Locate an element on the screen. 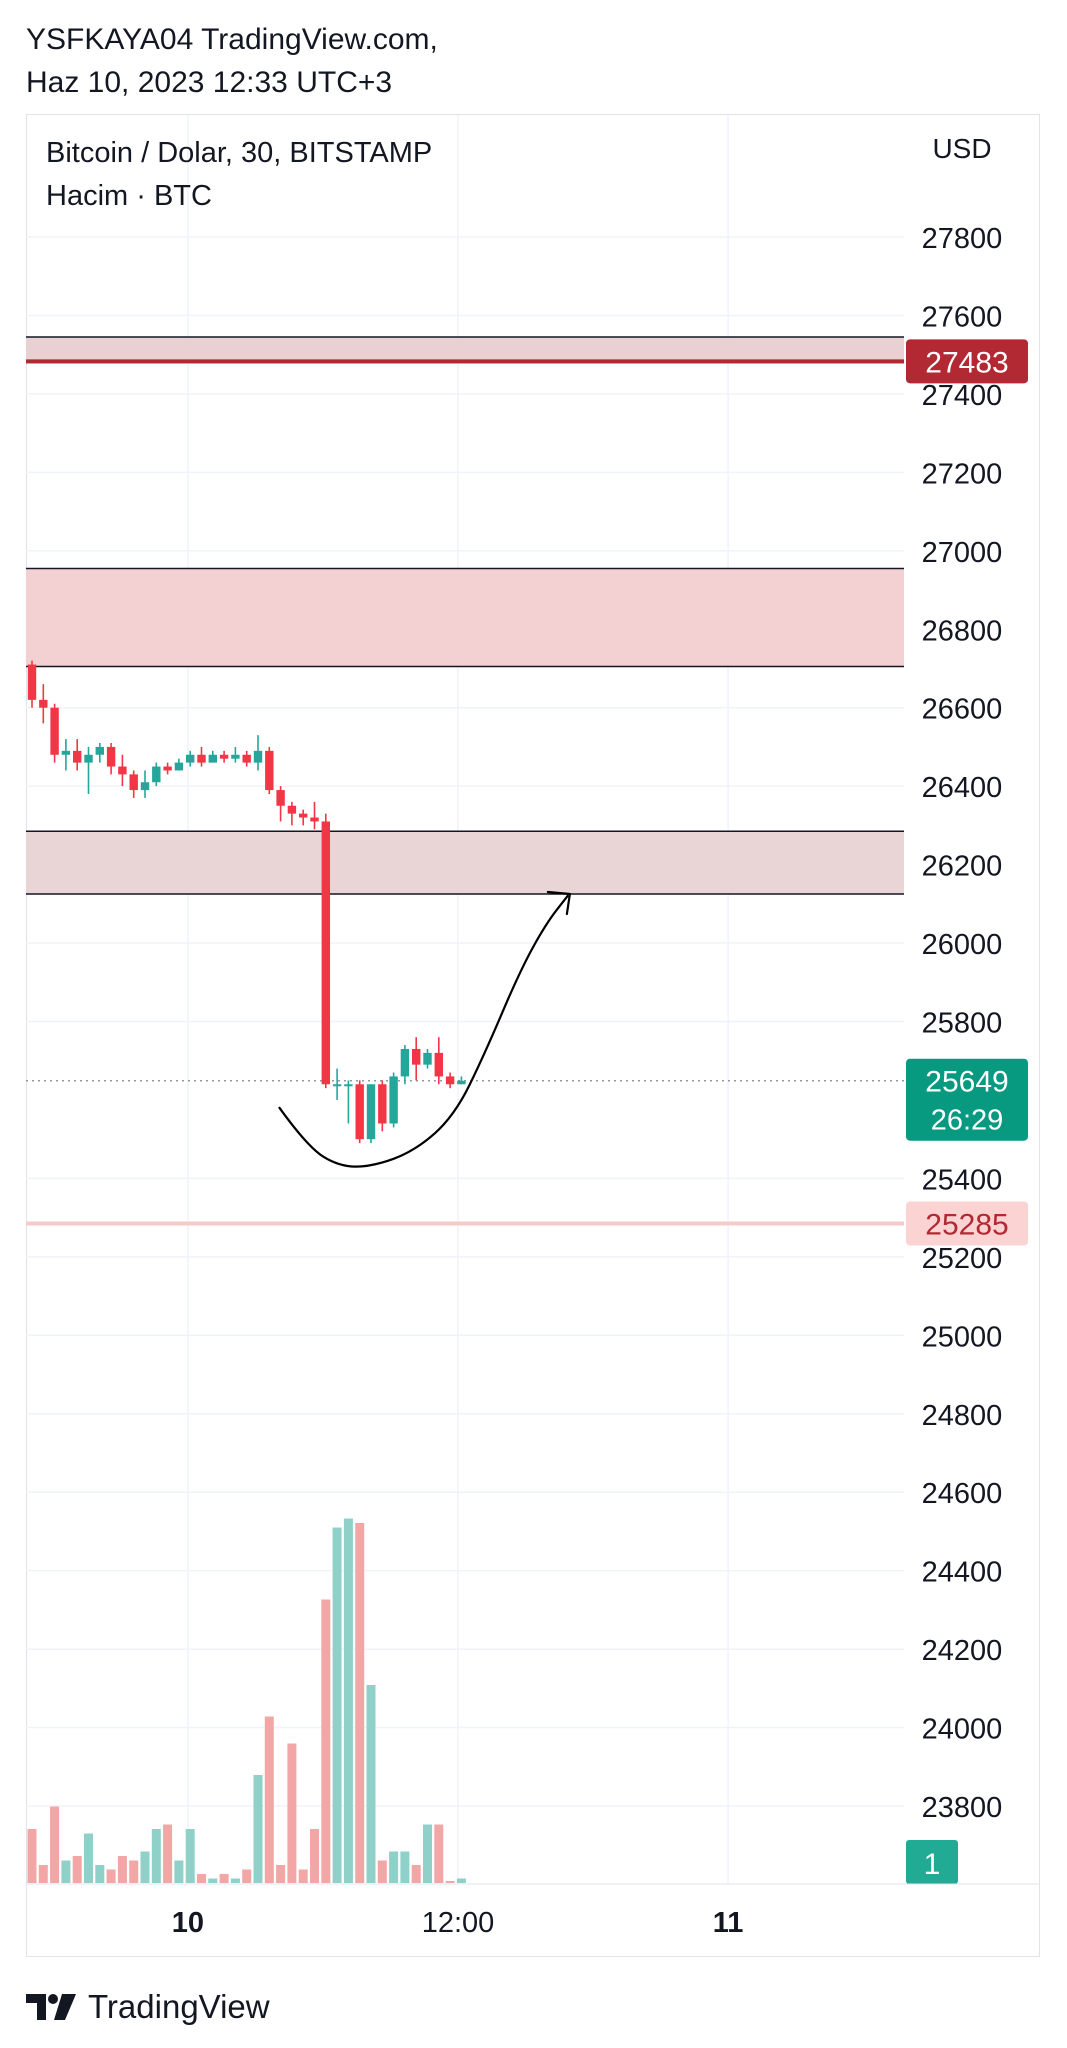  y-tick-label: 26600 is located at coordinates (962, 710).